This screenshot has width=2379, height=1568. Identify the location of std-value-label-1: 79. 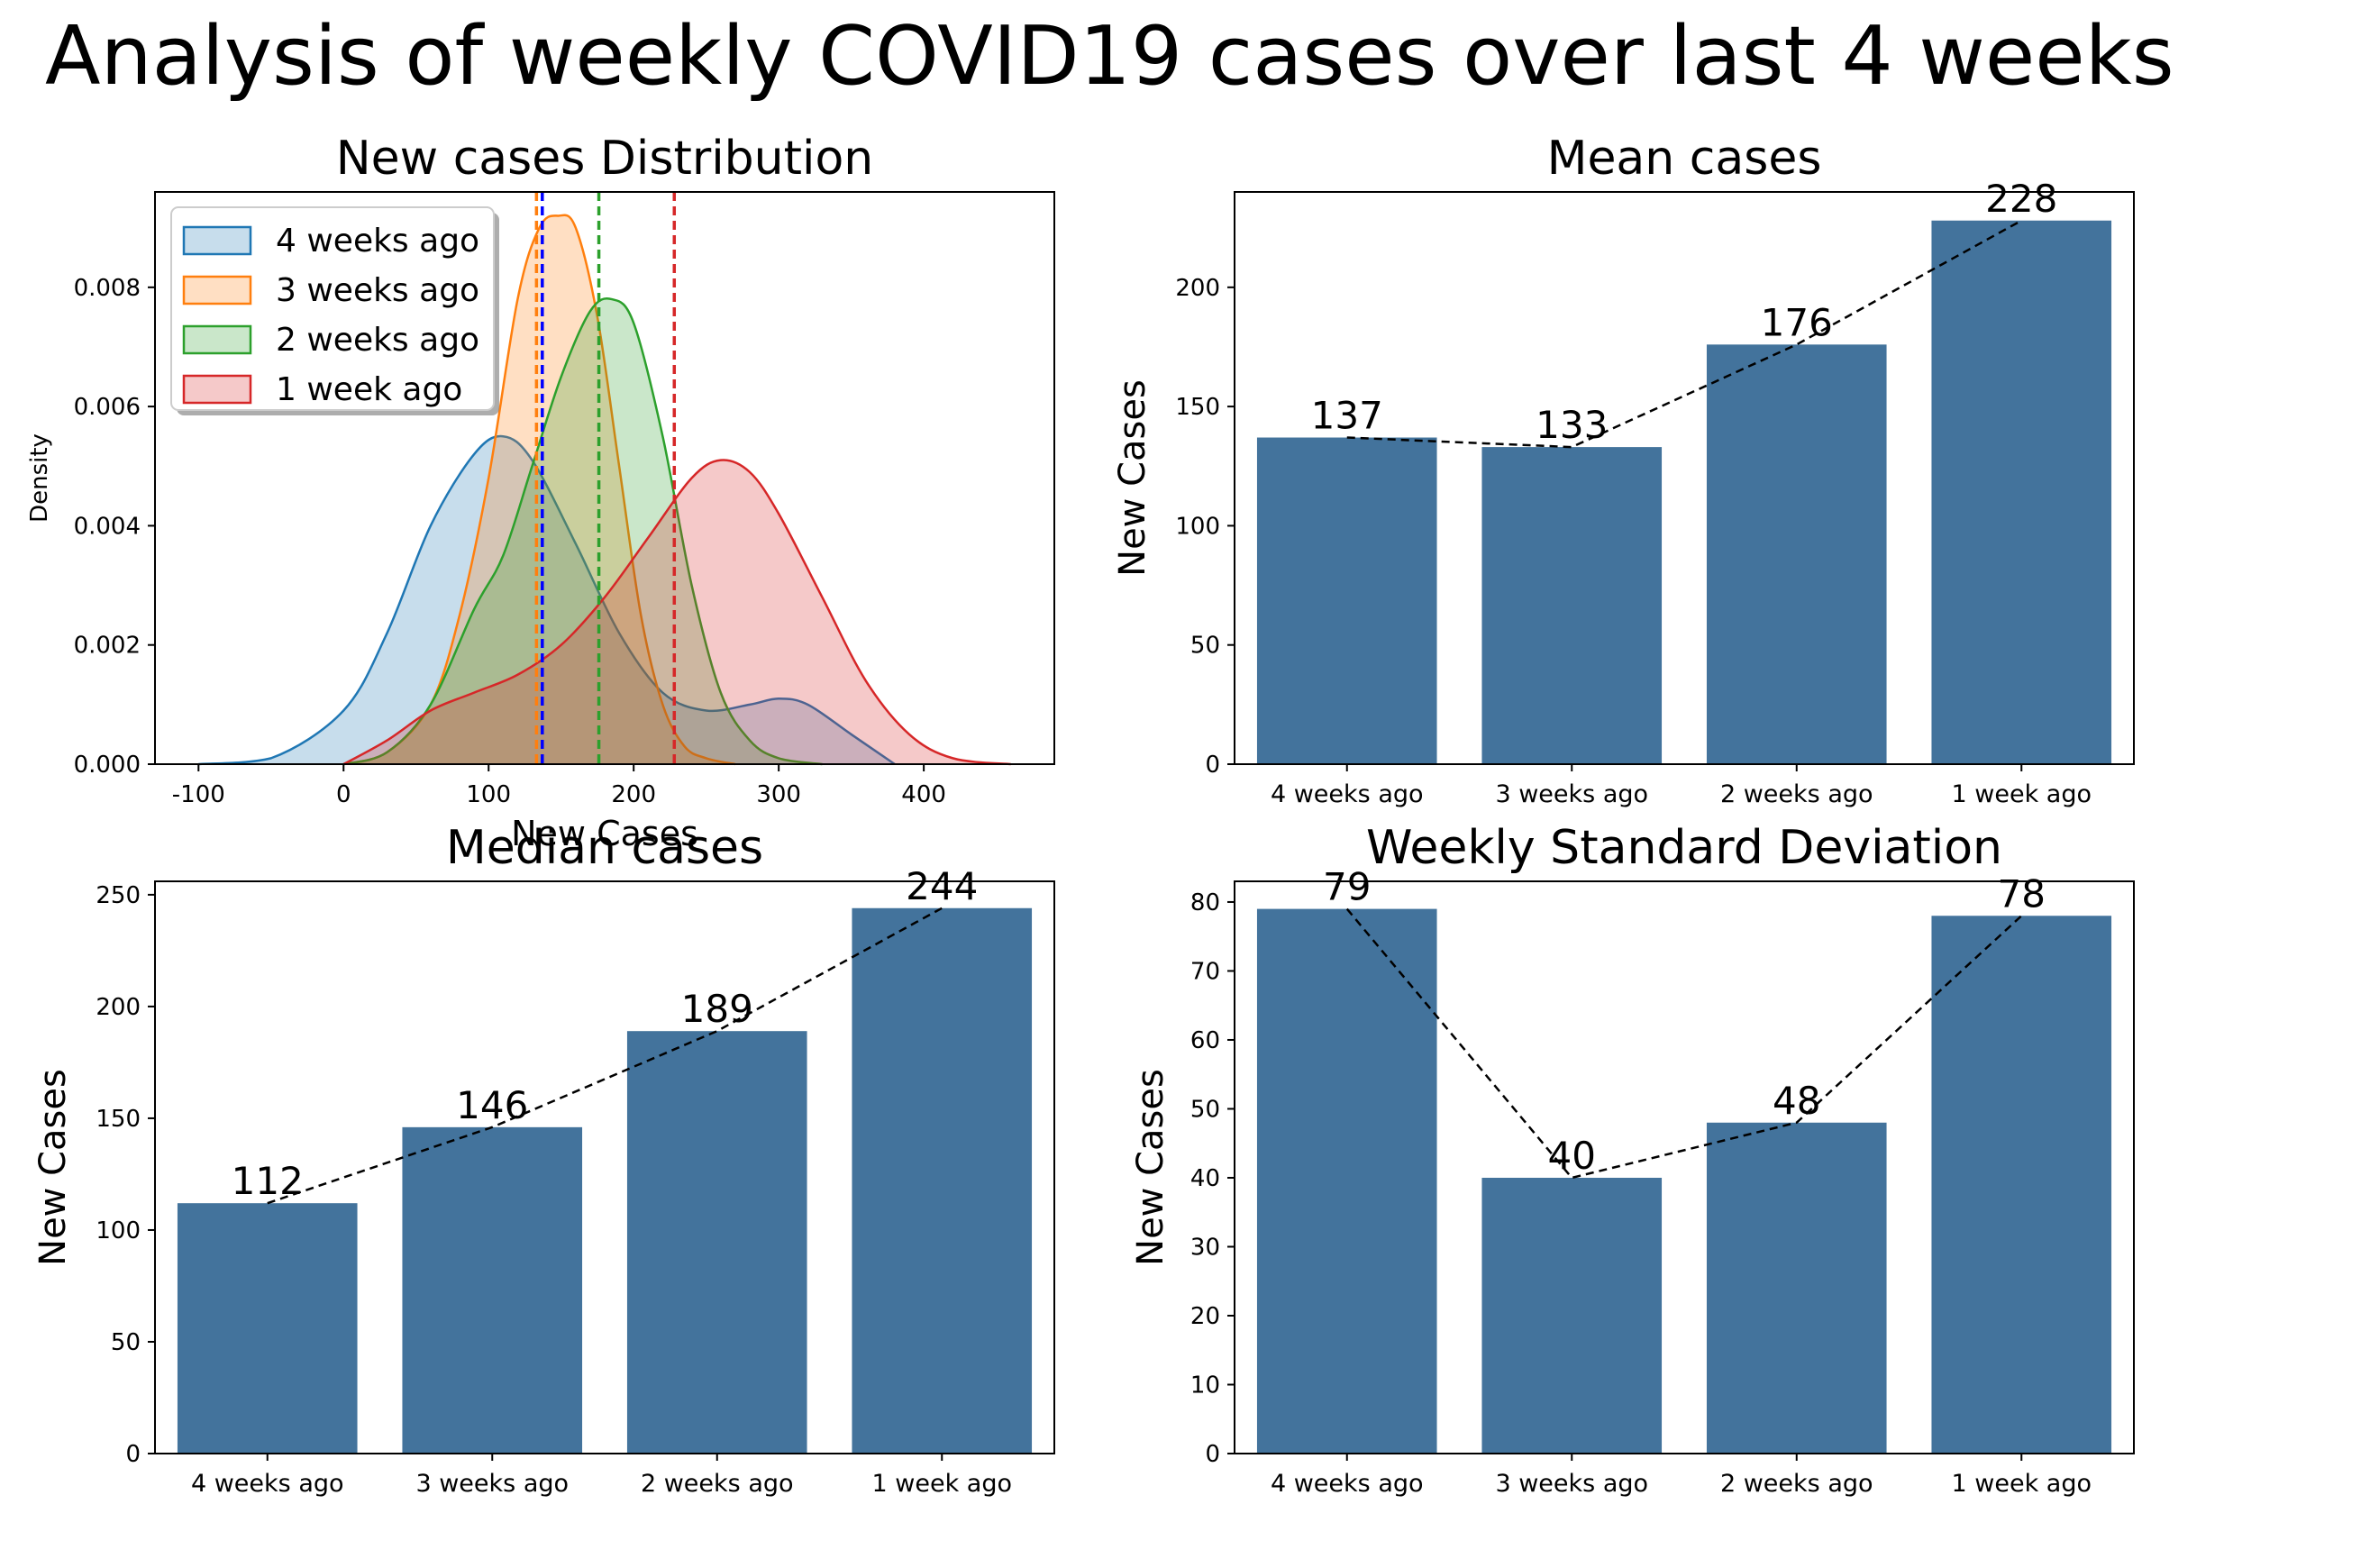
(1347, 887).